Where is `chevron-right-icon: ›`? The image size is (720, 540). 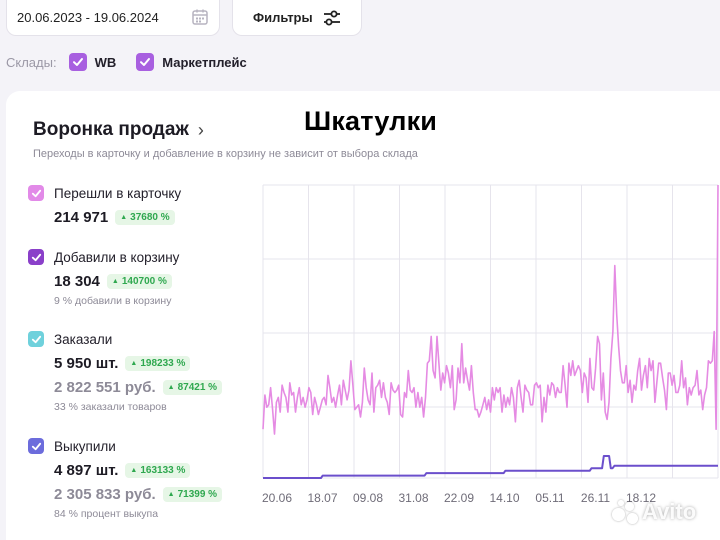
chevron-right-icon: › is located at coordinates (200, 129).